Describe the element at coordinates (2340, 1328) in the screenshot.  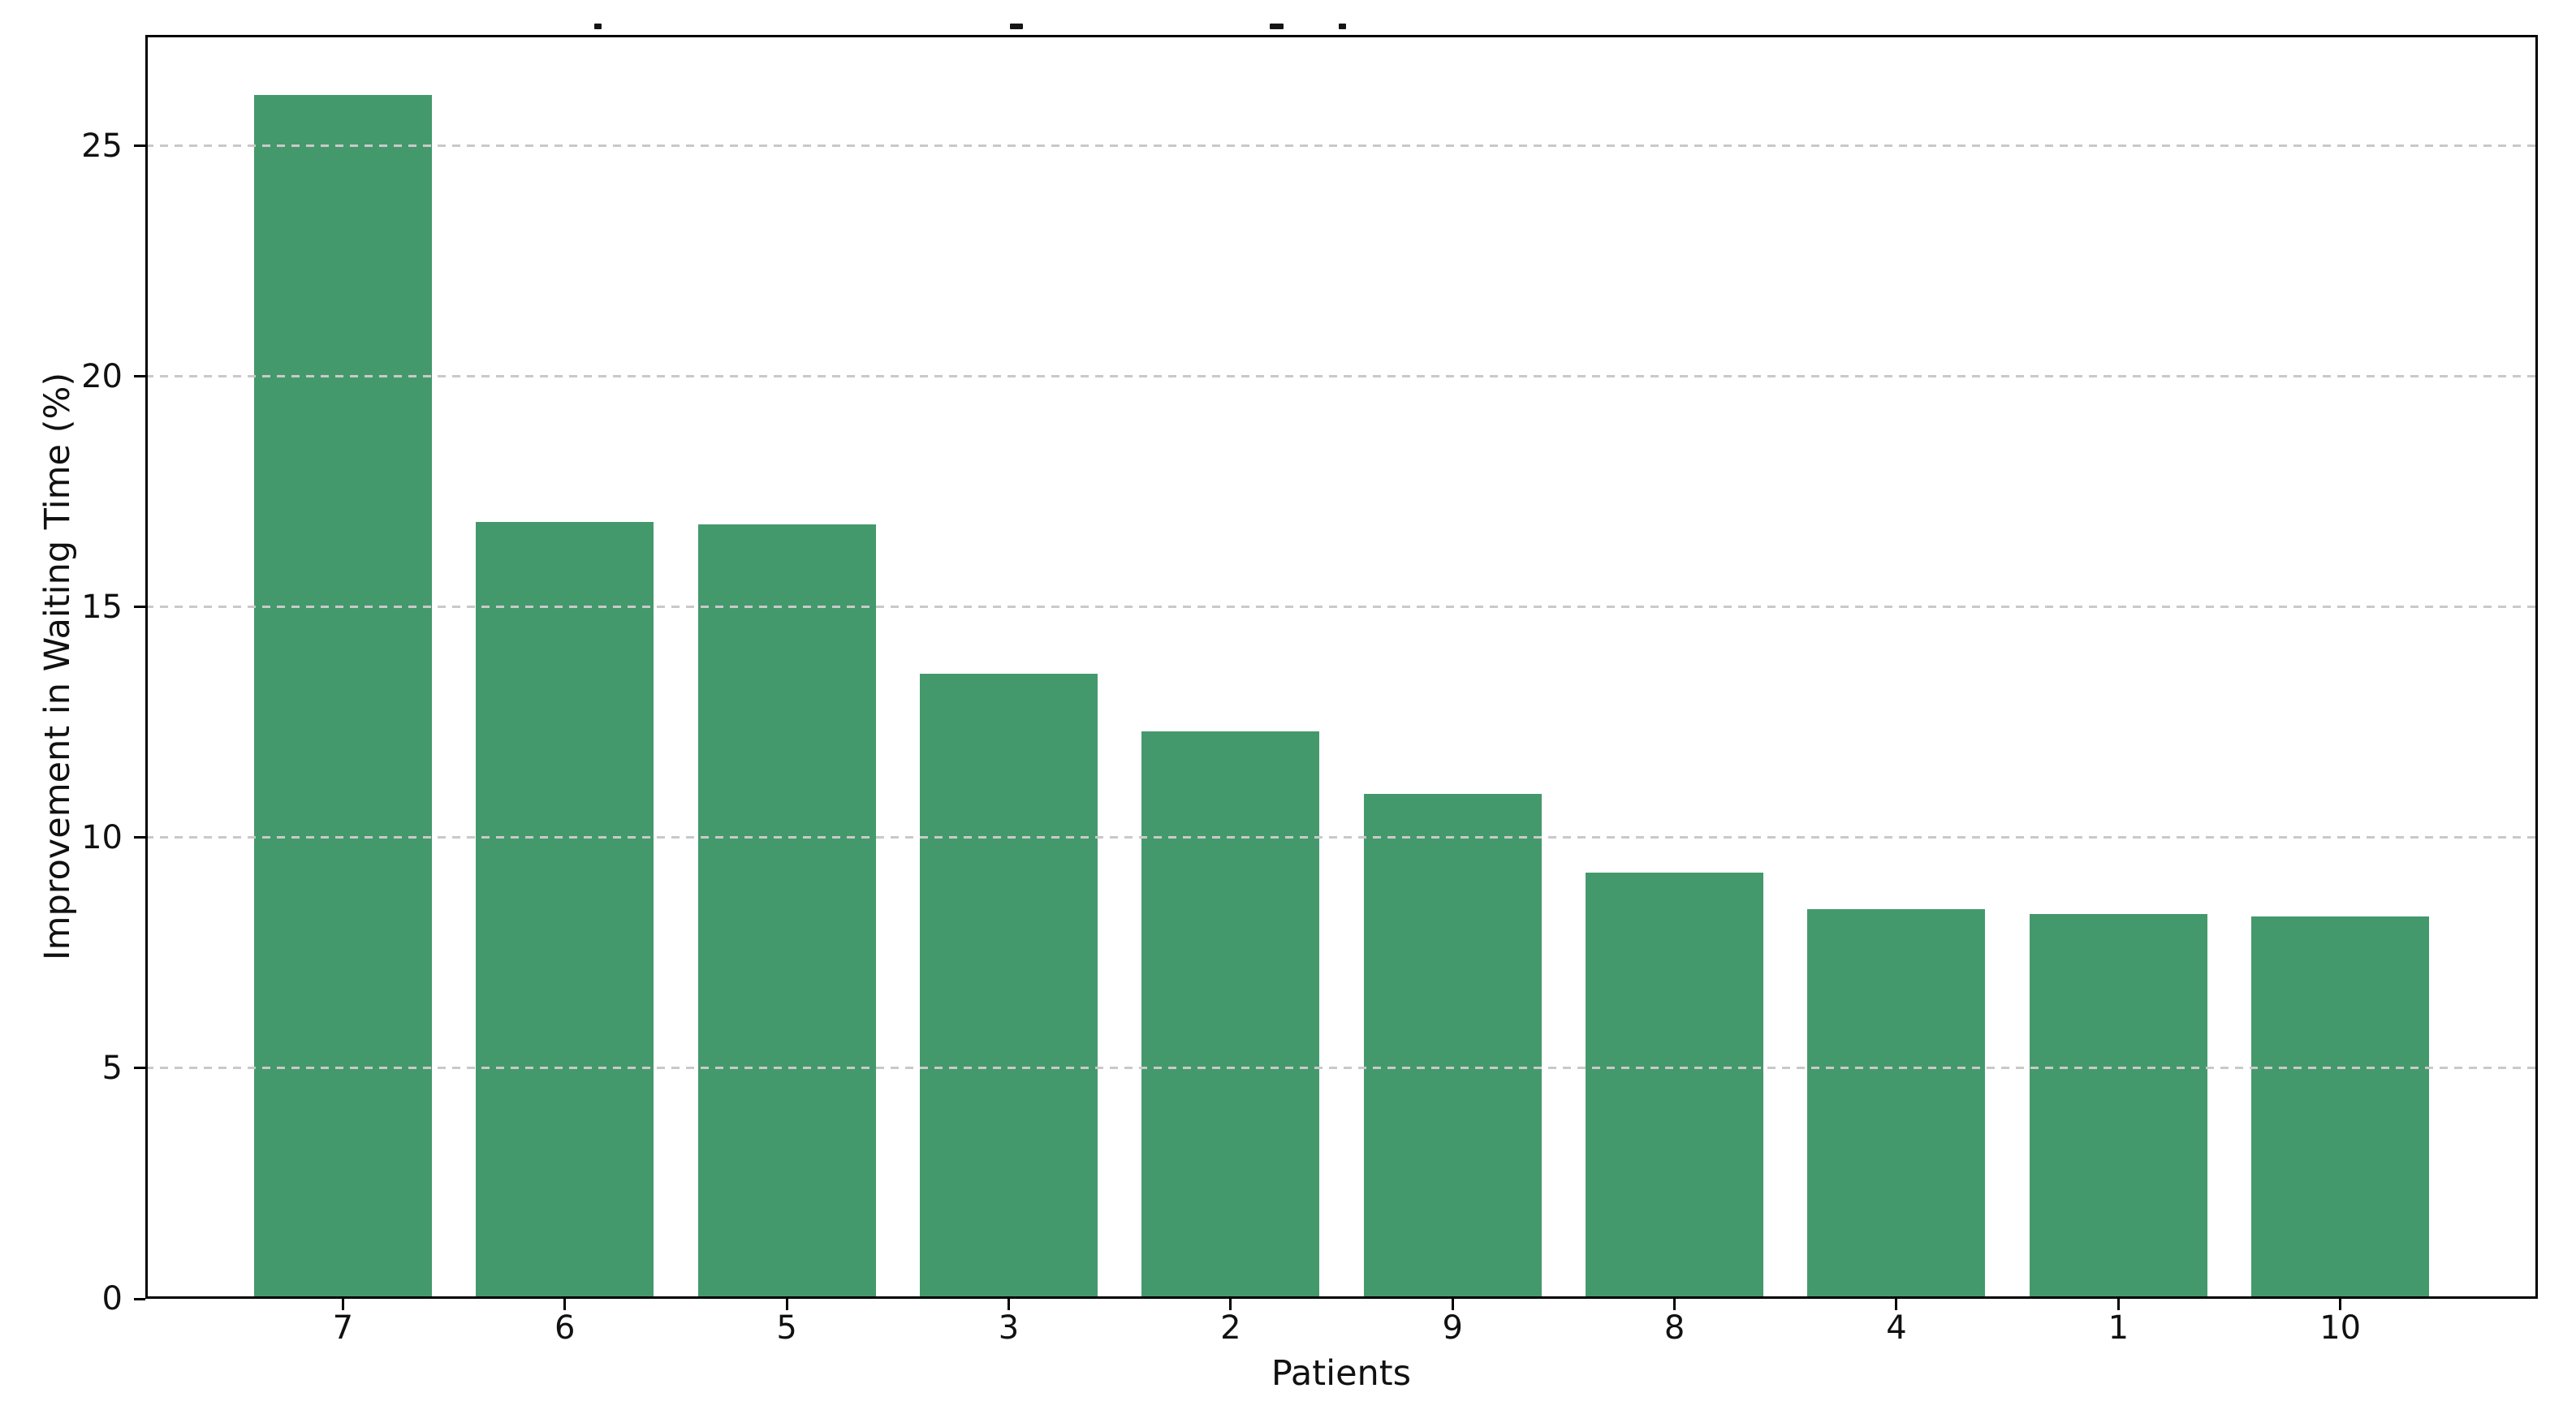
I see `x-tick-label: 10` at that location.